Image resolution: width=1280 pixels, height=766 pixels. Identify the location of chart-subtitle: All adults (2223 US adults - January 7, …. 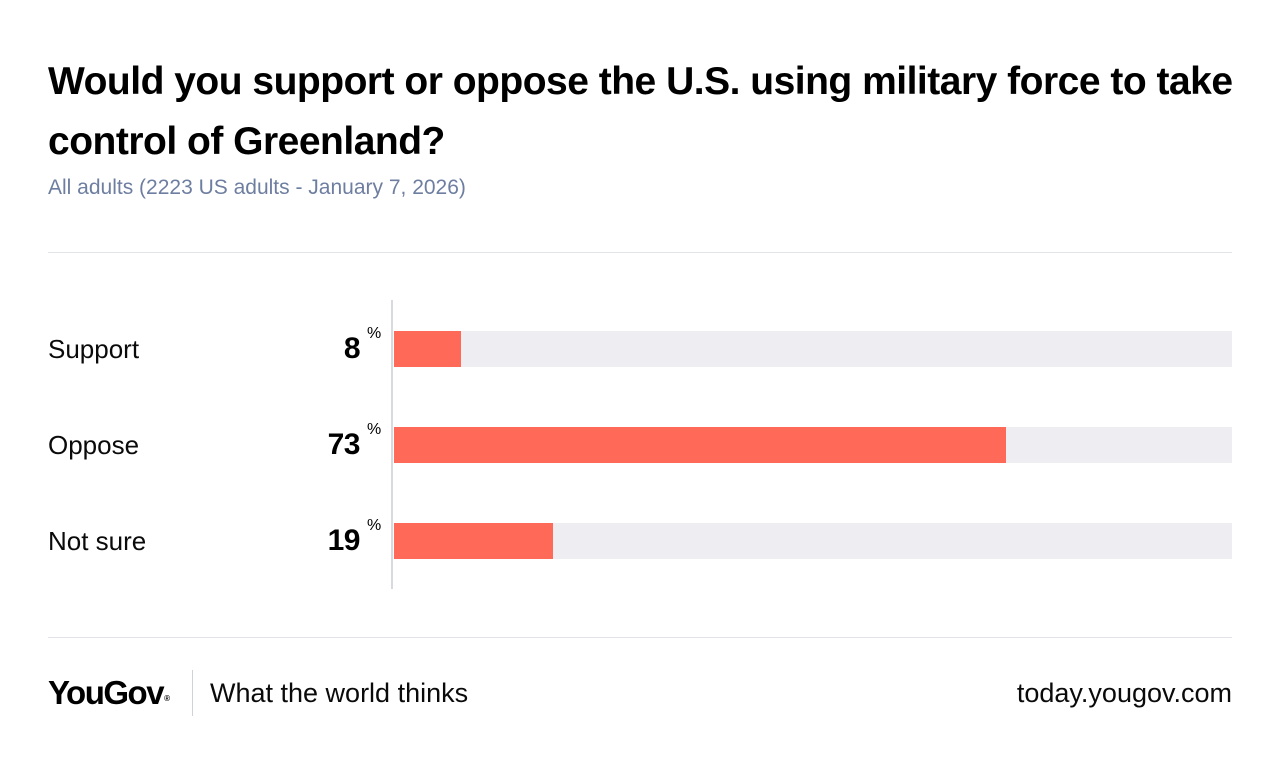
(257, 187).